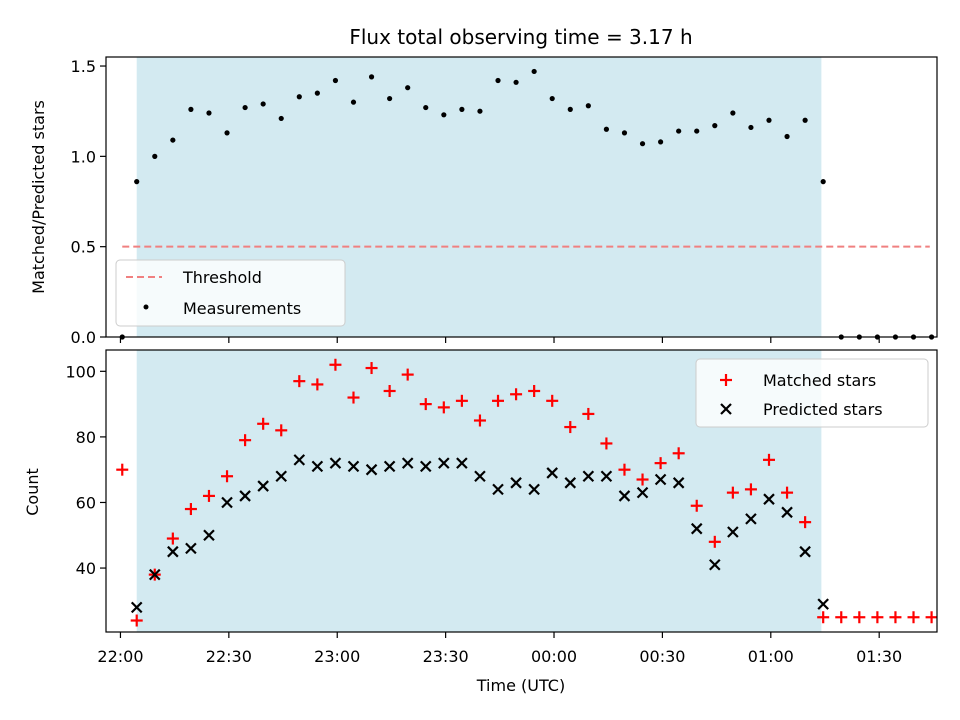 Image resolution: width=960 pixels, height=720 pixels. What do you see at coordinates (726, 380) in the screenshot?
I see `matched-stars-legend-swatch` at bounding box center [726, 380].